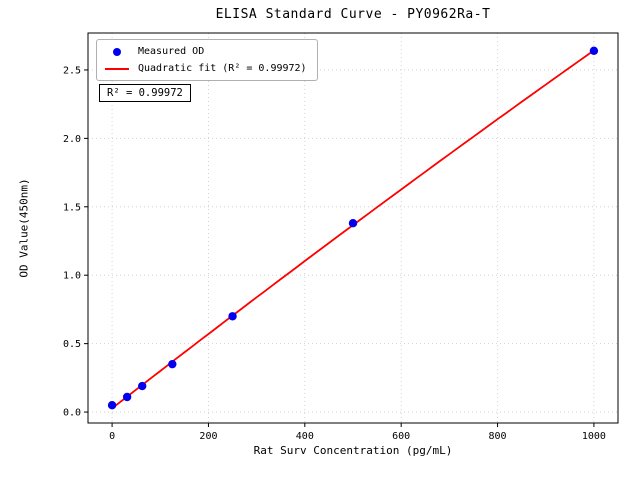 The height and width of the screenshot is (480, 640). I want to click on x-tick-label: 1000, so click(594, 436).